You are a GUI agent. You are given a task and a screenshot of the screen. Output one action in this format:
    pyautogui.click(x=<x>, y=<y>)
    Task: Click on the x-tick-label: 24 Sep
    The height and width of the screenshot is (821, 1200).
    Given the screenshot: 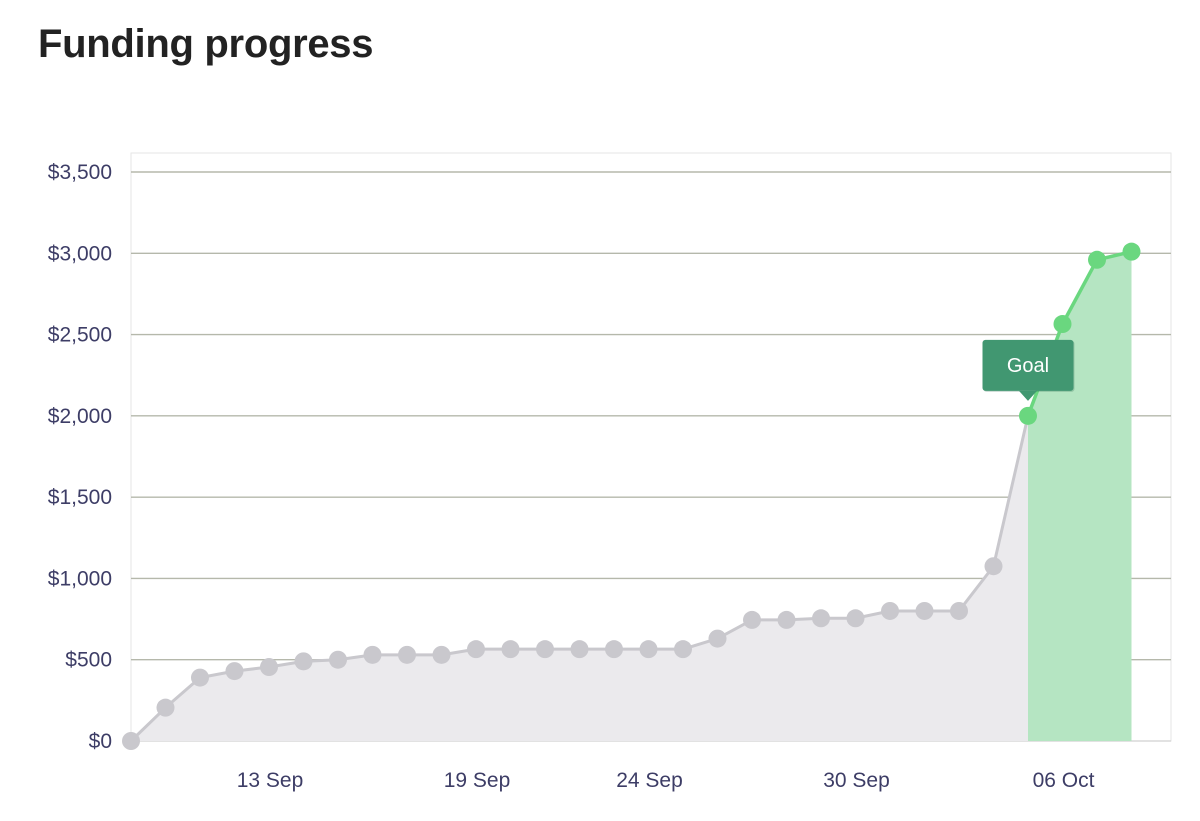 What is the action you would take?
    pyautogui.click(x=649, y=780)
    